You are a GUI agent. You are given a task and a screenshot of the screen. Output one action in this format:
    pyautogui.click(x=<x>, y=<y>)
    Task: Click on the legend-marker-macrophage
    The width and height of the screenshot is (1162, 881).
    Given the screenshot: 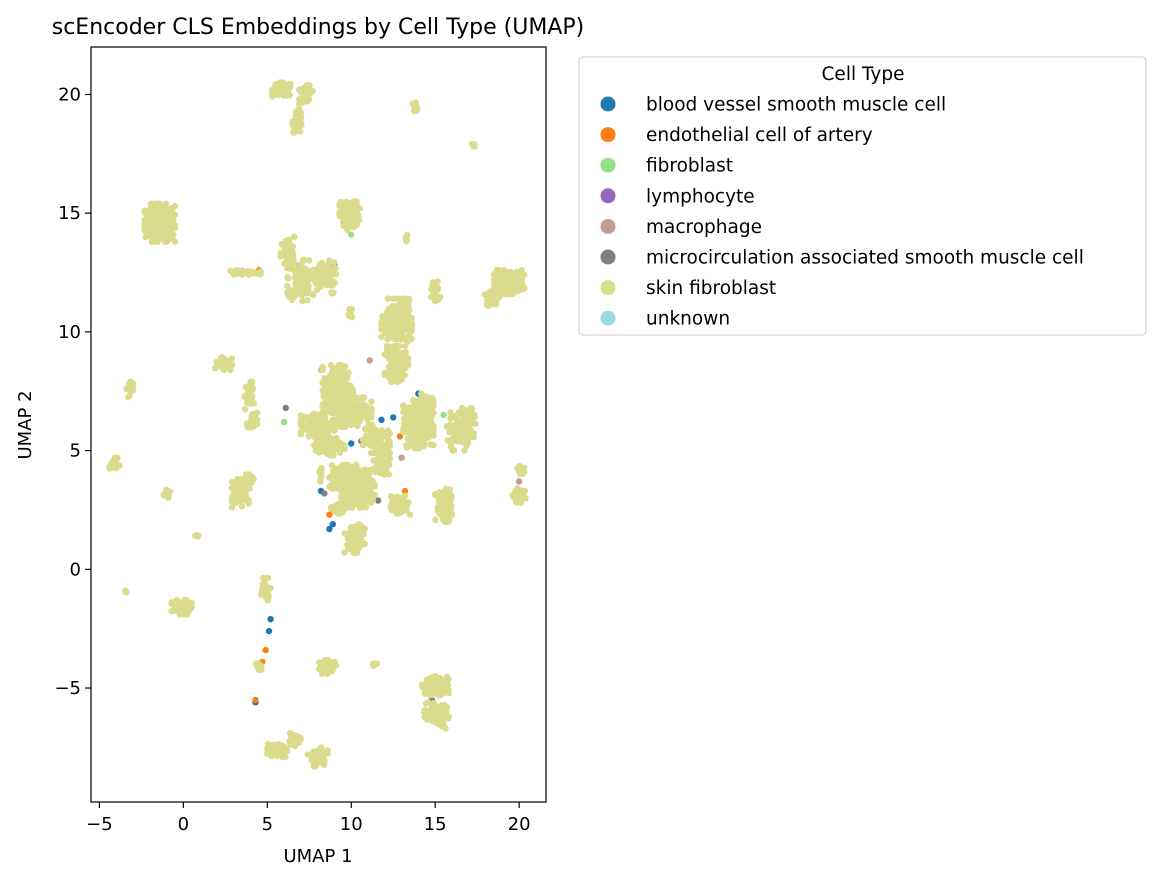 What is the action you would take?
    pyautogui.click(x=608, y=226)
    